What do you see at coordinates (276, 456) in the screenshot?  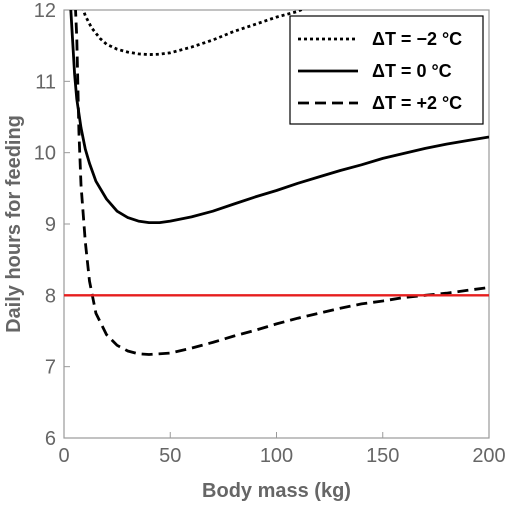 I see `x-tick-label: 100` at bounding box center [276, 456].